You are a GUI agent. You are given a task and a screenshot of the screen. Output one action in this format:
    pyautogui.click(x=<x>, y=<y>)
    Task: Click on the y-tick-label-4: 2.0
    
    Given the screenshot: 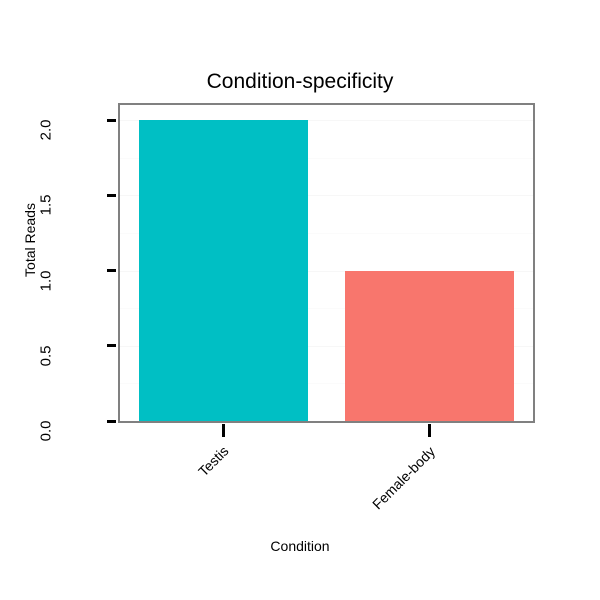 What is the action you would take?
    pyautogui.click(x=46, y=130)
    